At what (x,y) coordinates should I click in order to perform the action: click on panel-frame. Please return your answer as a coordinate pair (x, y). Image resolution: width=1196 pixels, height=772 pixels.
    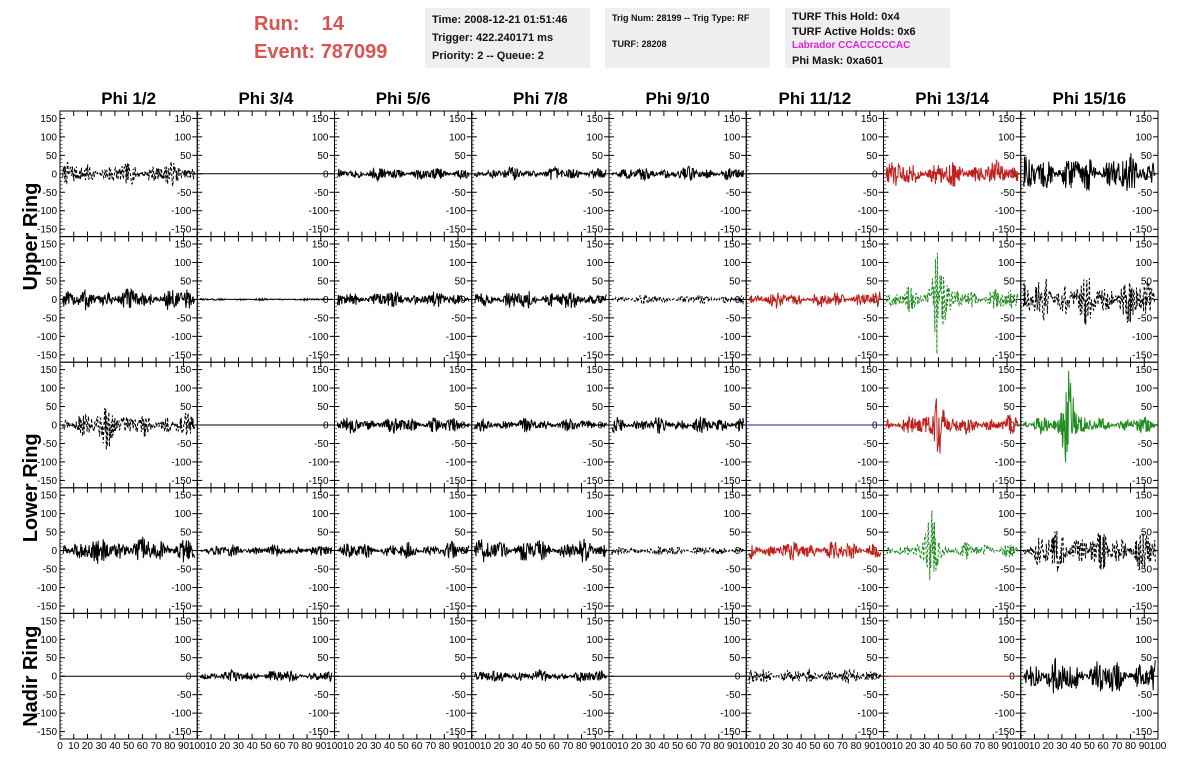
    Looking at the image, I should click on (403, 425).